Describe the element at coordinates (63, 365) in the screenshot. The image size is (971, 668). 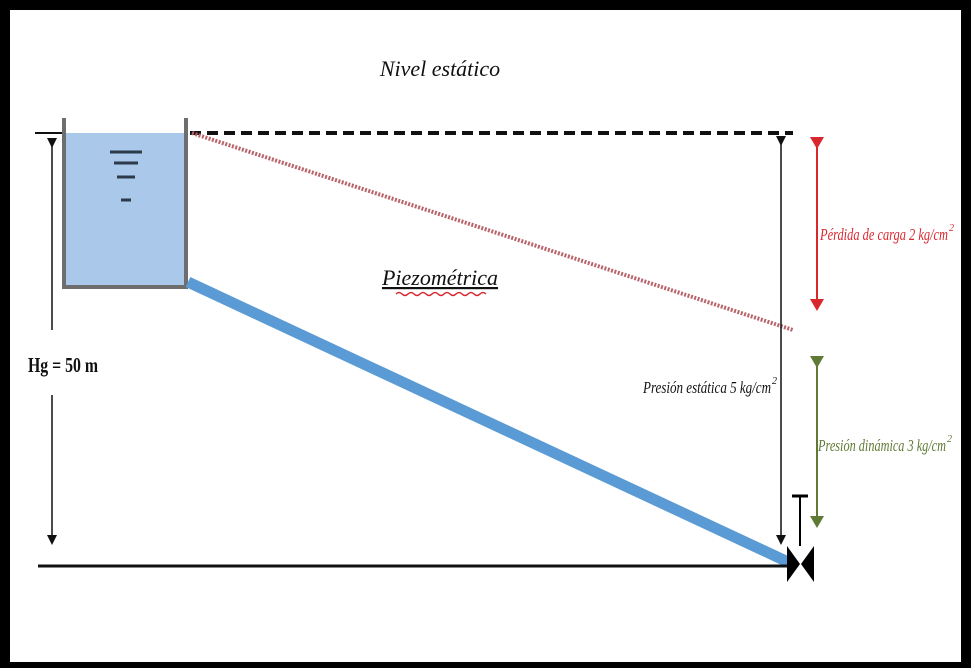
I see `geometric-height-label: Hg = 50 m` at that location.